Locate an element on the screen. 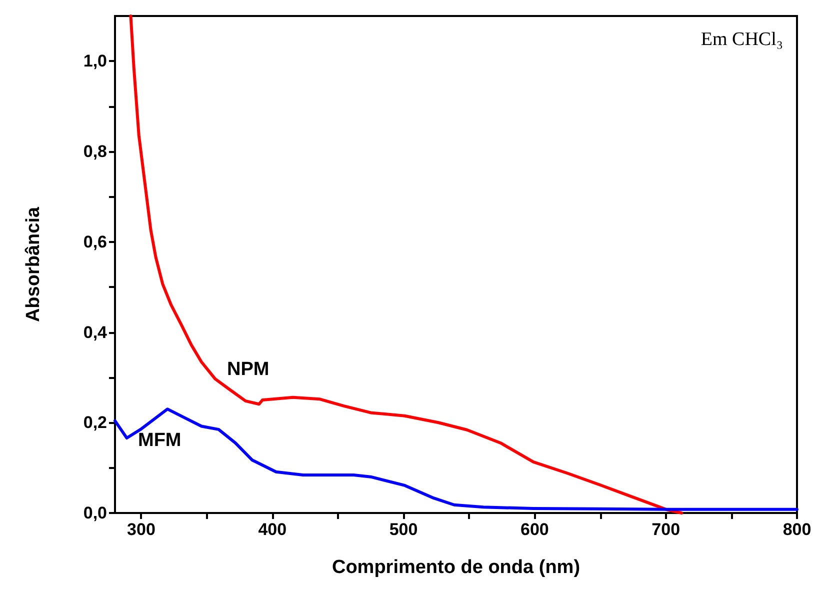 This screenshot has height=596, width=819. line-series is located at coordinates (456, 459).